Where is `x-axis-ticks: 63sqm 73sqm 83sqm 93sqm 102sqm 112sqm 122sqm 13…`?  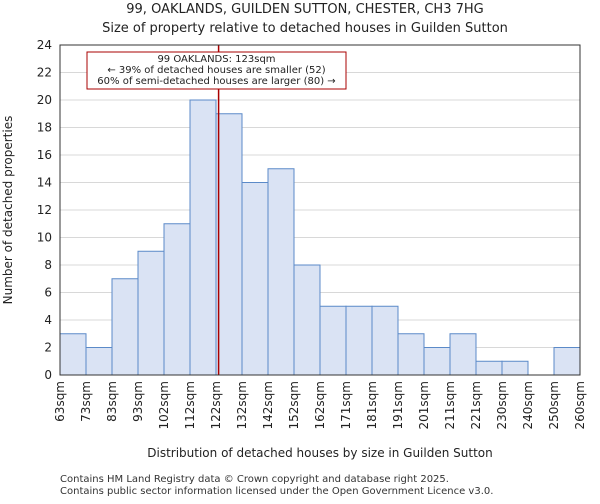 x-axis-ticks: 63sqm 73sqm 83sqm 93sqm 102sqm 112sqm 122sqm 13… is located at coordinates (320, 405).